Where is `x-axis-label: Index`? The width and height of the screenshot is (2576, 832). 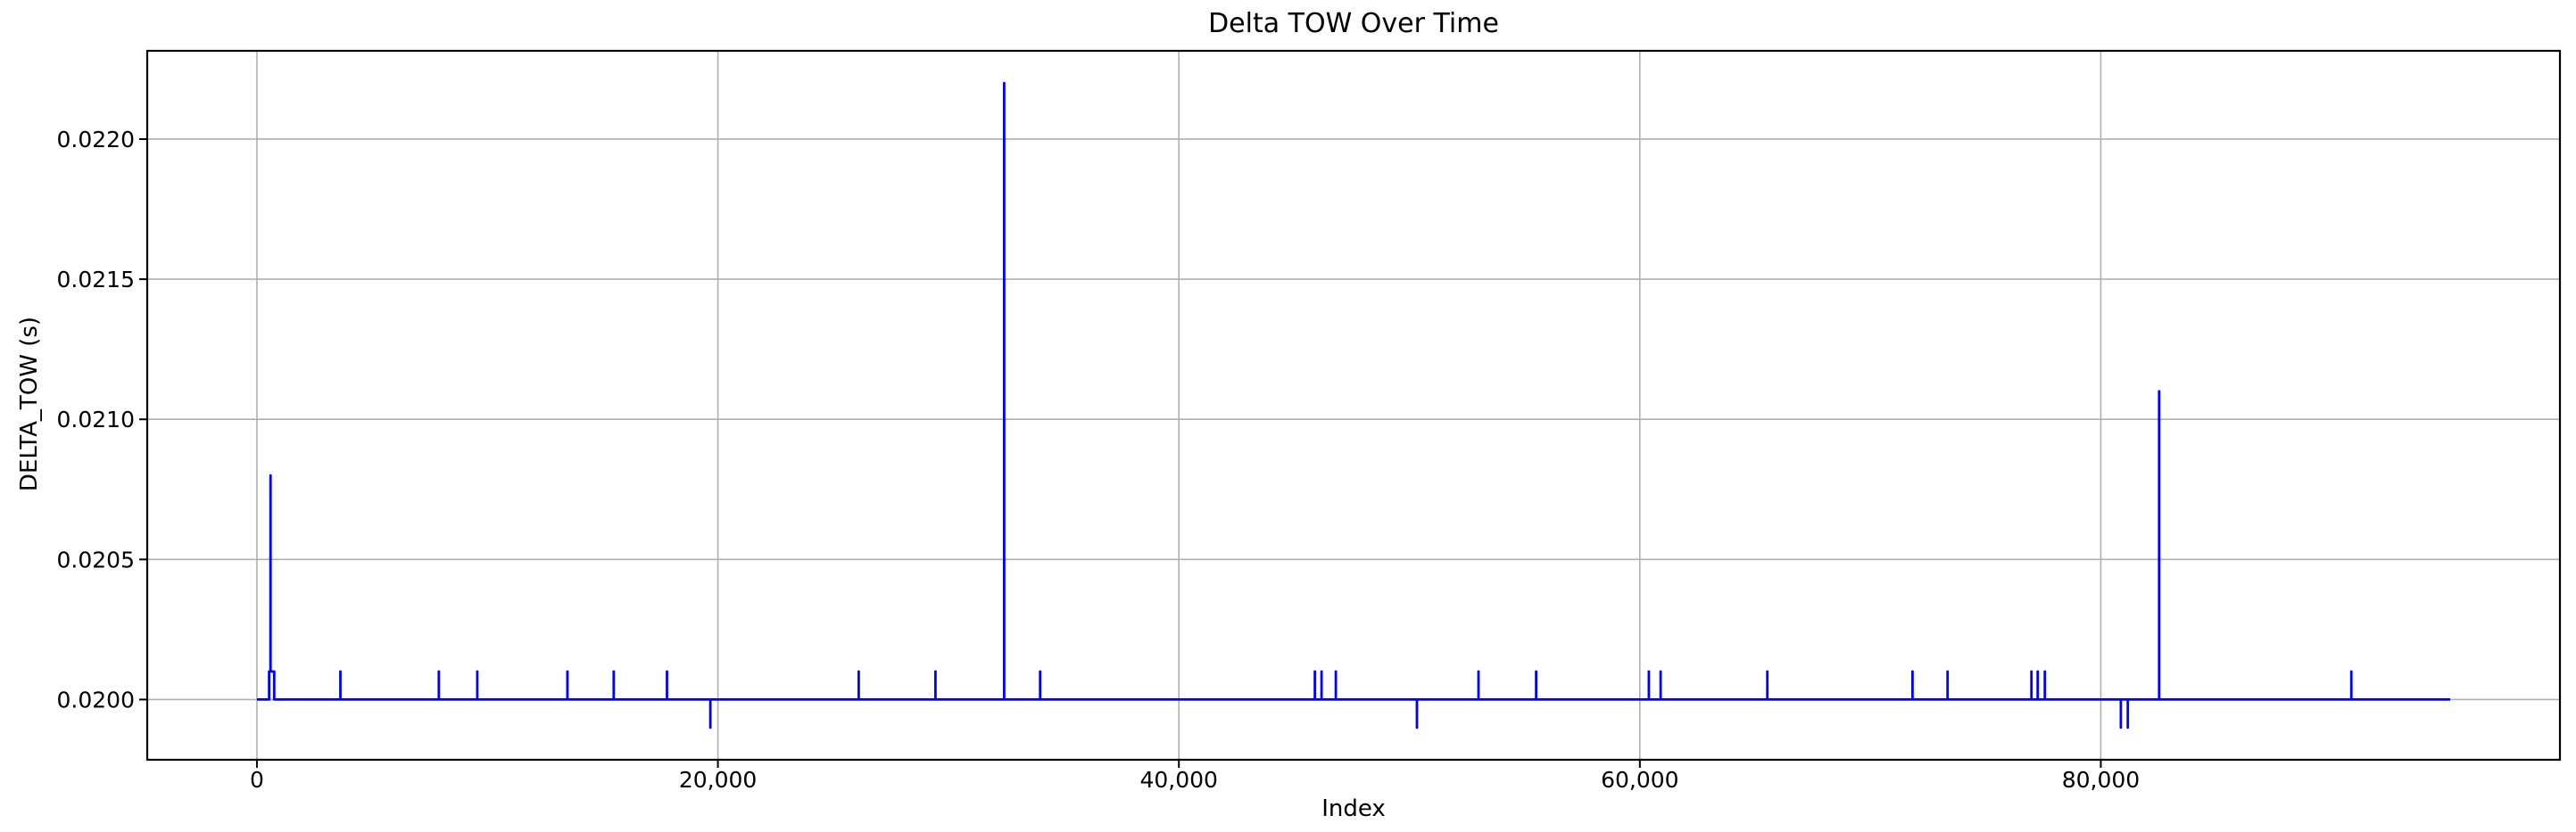
x-axis-label: Index is located at coordinates (1353, 808).